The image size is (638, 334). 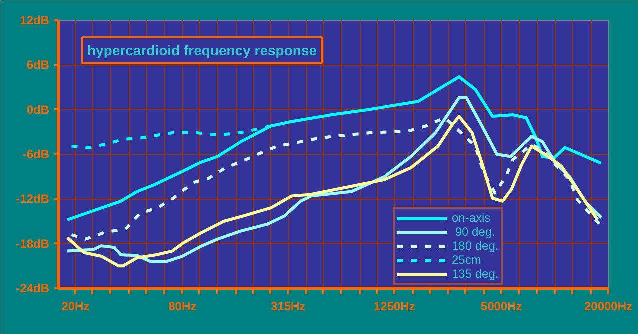 I want to click on legend-label: 135 deg., so click(x=475, y=274).